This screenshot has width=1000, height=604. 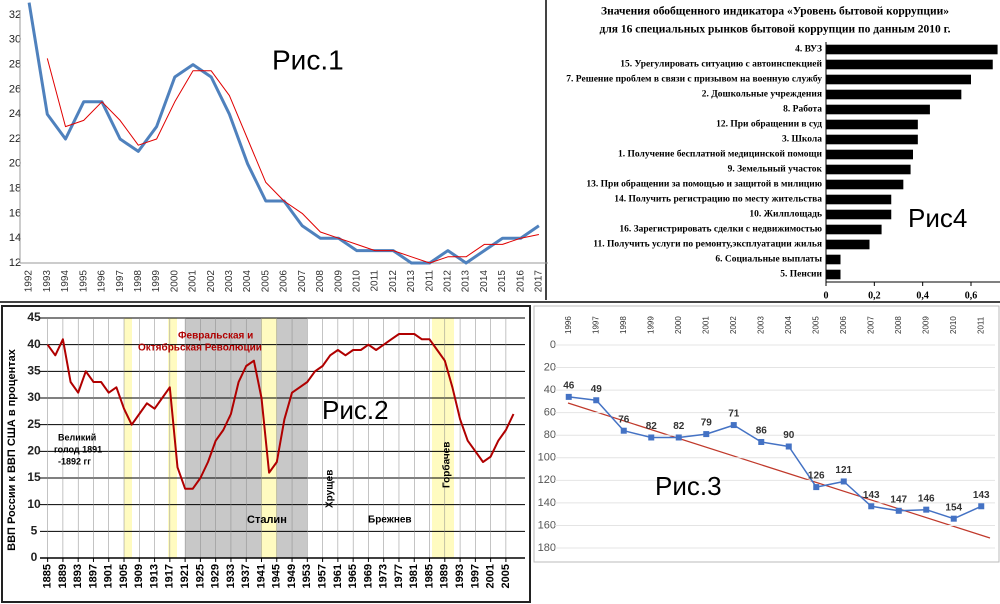 What do you see at coordinates (216, 576) in the screenshot?
I see `x-tick-label: 1929` at bounding box center [216, 576].